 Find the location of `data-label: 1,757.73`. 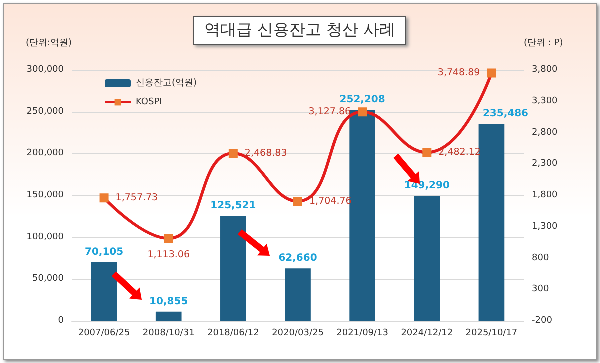

data-label: 1,757.73 is located at coordinates (137, 198).